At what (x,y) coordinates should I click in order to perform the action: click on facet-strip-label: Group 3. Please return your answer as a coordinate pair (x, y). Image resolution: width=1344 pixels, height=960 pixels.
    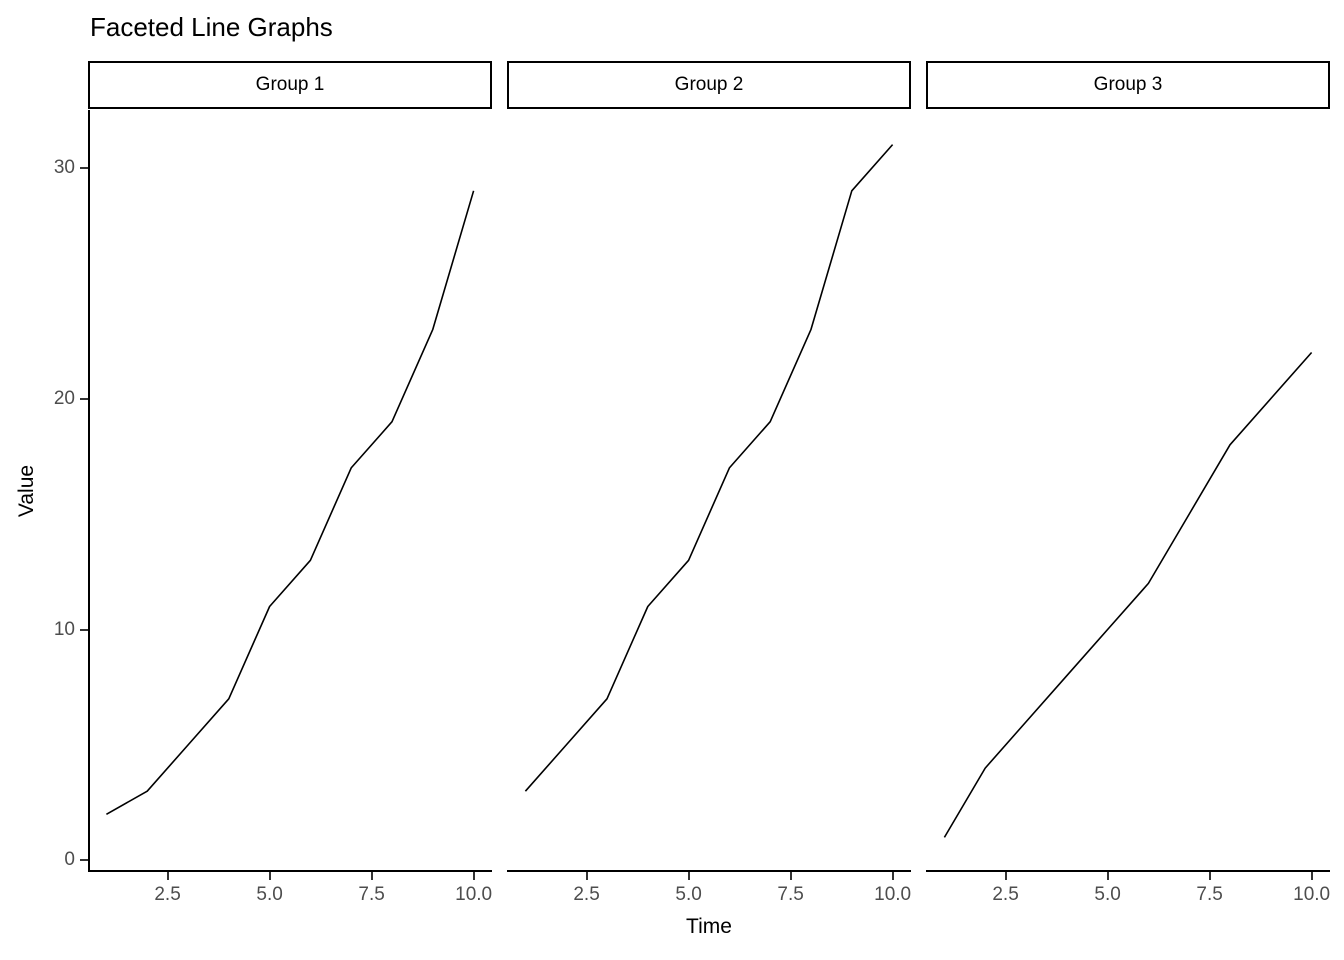
    Looking at the image, I should click on (1128, 84).